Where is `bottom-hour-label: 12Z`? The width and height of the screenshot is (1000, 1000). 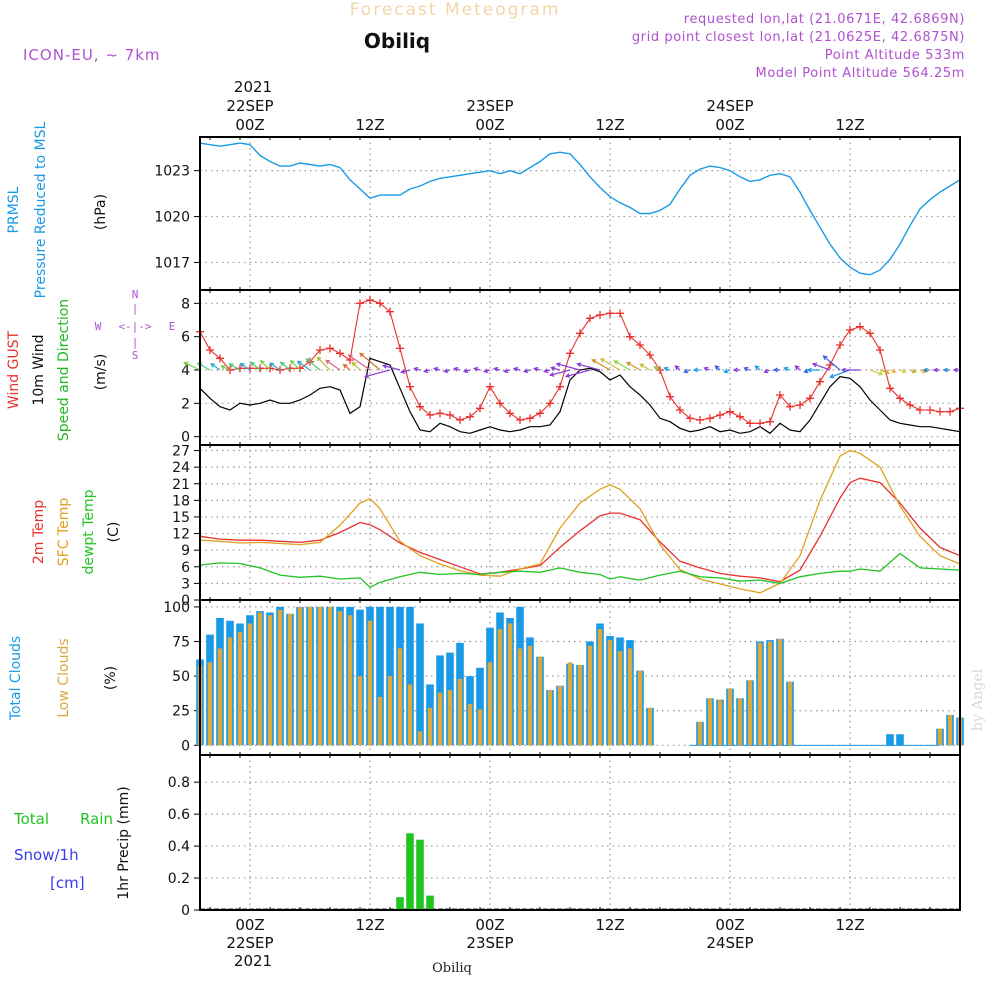
bottom-hour-label: 12Z is located at coordinates (369, 925).